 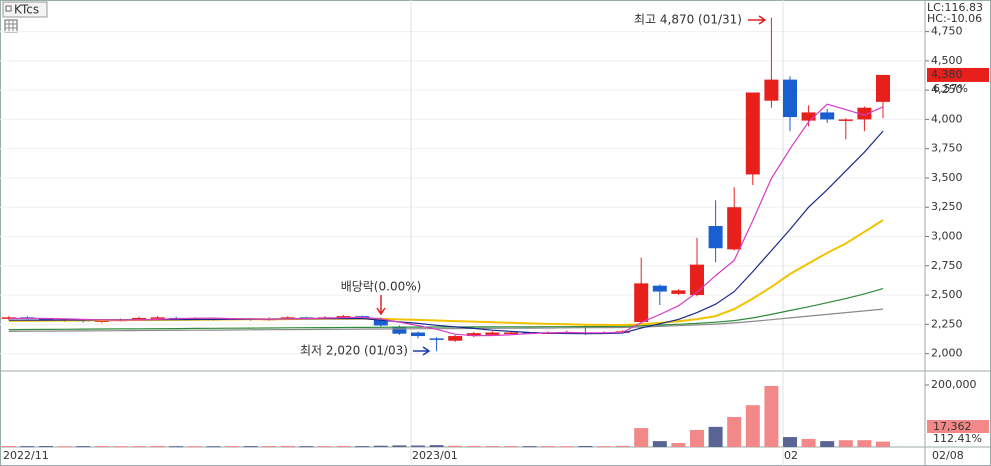 I want to click on last-volume-box, so click(x=958, y=426).